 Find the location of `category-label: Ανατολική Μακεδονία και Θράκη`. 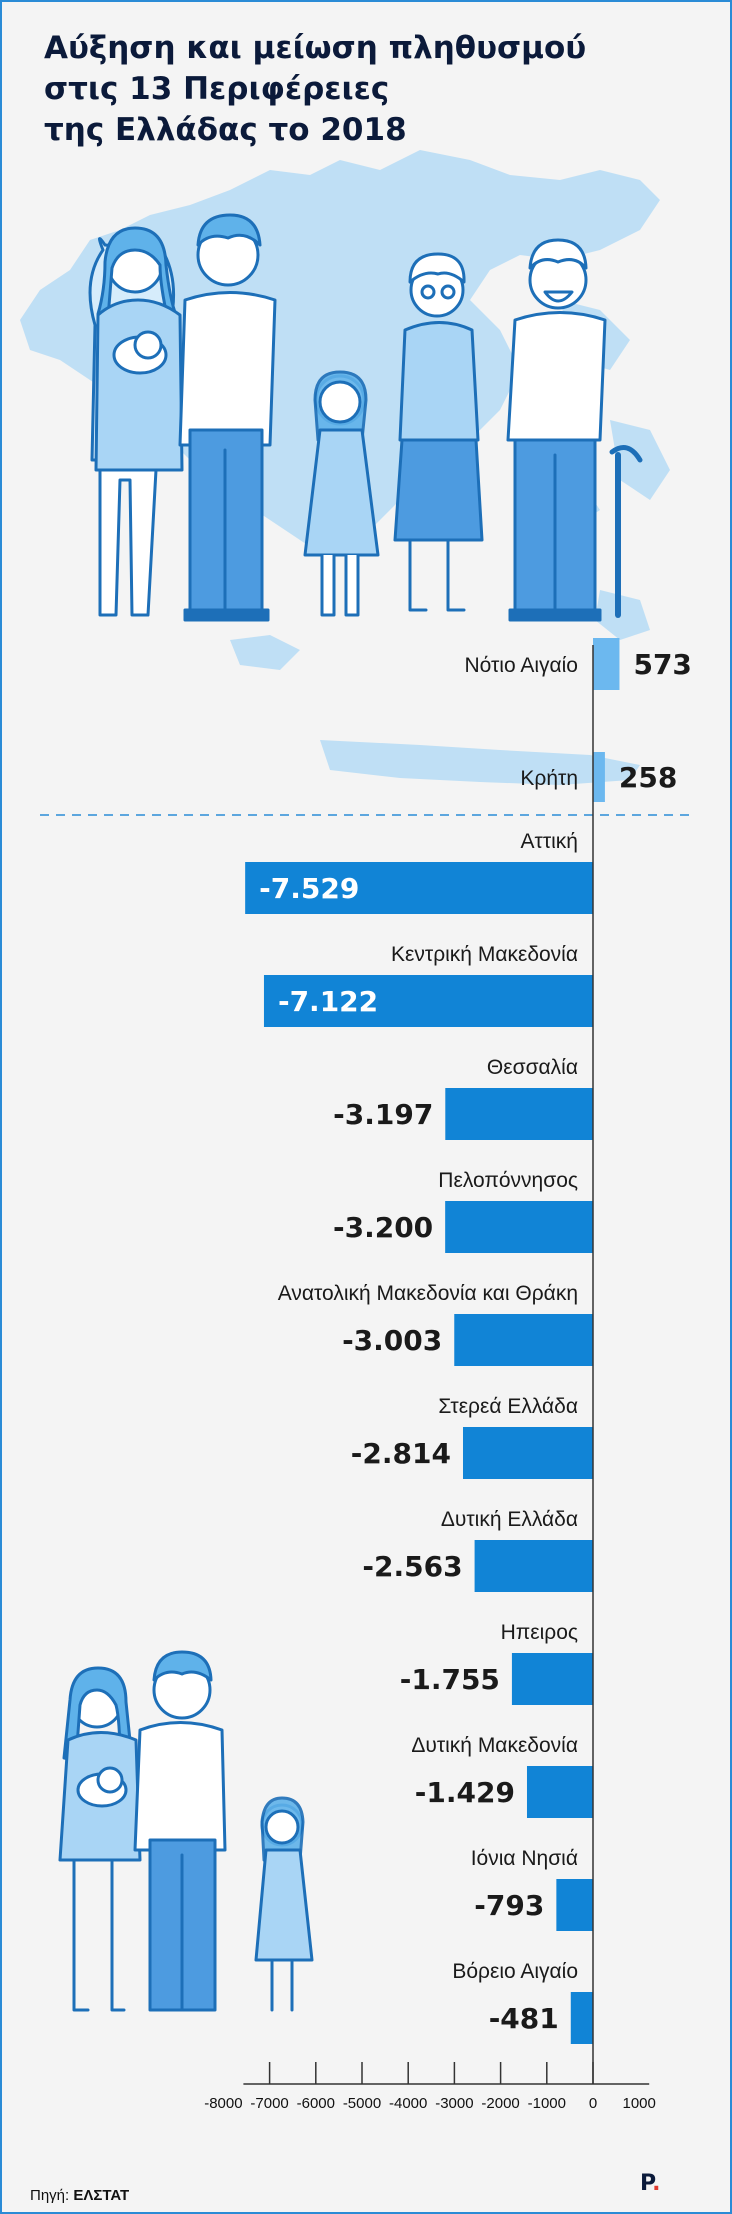

category-label: Ανατολική Μακεδονία και Θράκη is located at coordinates (428, 1293).